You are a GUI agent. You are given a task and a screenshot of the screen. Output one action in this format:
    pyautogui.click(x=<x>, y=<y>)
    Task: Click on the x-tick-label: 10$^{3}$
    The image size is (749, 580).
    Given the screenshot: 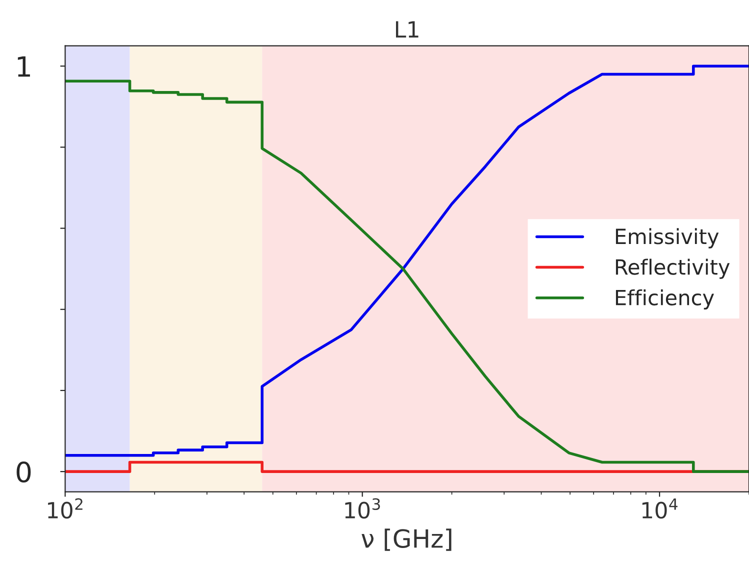 What is the action you would take?
    pyautogui.click(x=362, y=508)
    